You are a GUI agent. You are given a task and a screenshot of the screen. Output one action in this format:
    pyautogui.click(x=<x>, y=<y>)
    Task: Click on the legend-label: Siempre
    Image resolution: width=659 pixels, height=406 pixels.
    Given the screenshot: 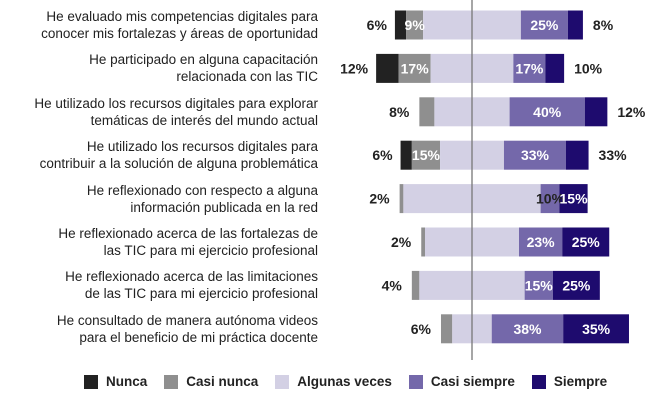 What is the action you would take?
    pyautogui.click(x=580, y=381)
    